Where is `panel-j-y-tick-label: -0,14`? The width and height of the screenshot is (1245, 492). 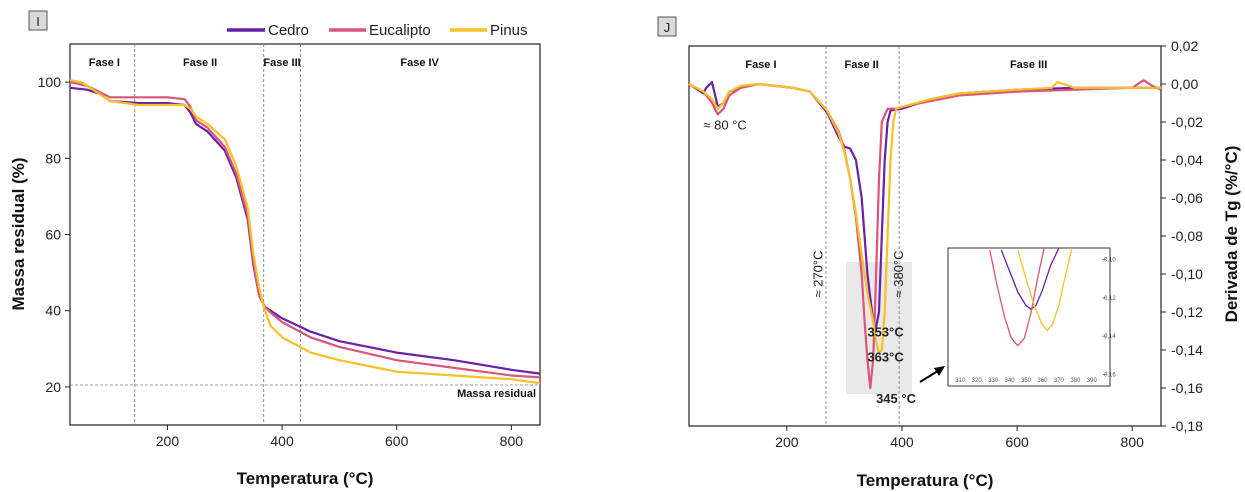
panel-j-y-tick-label: -0,14 is located at coordinates (1187, 350).